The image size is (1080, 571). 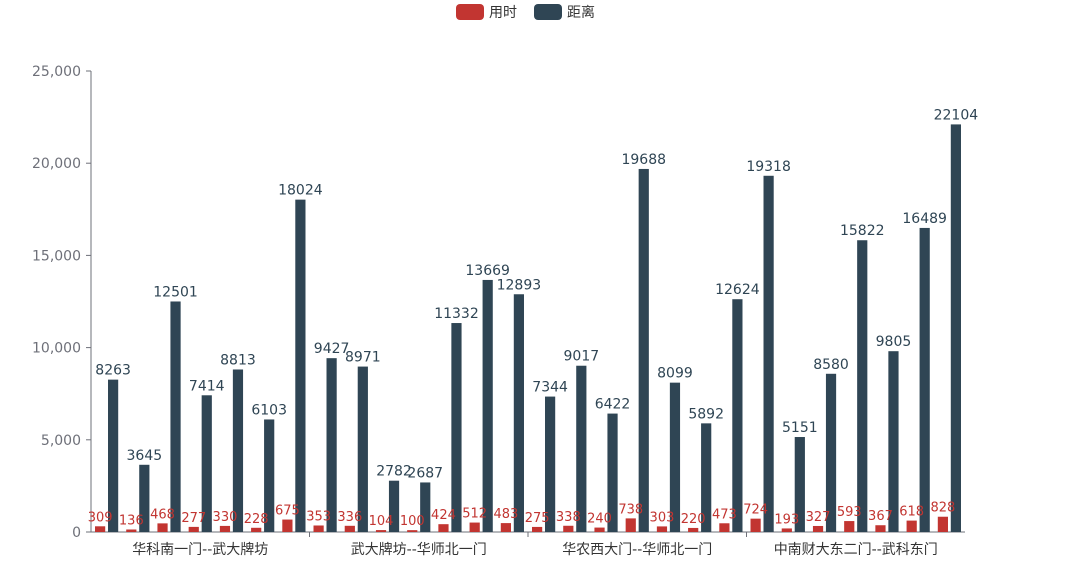 What do you see at coordinates (525, 12) in the screenshot?
I see `legend: 用时 距离` at bounding box center [525, 12].